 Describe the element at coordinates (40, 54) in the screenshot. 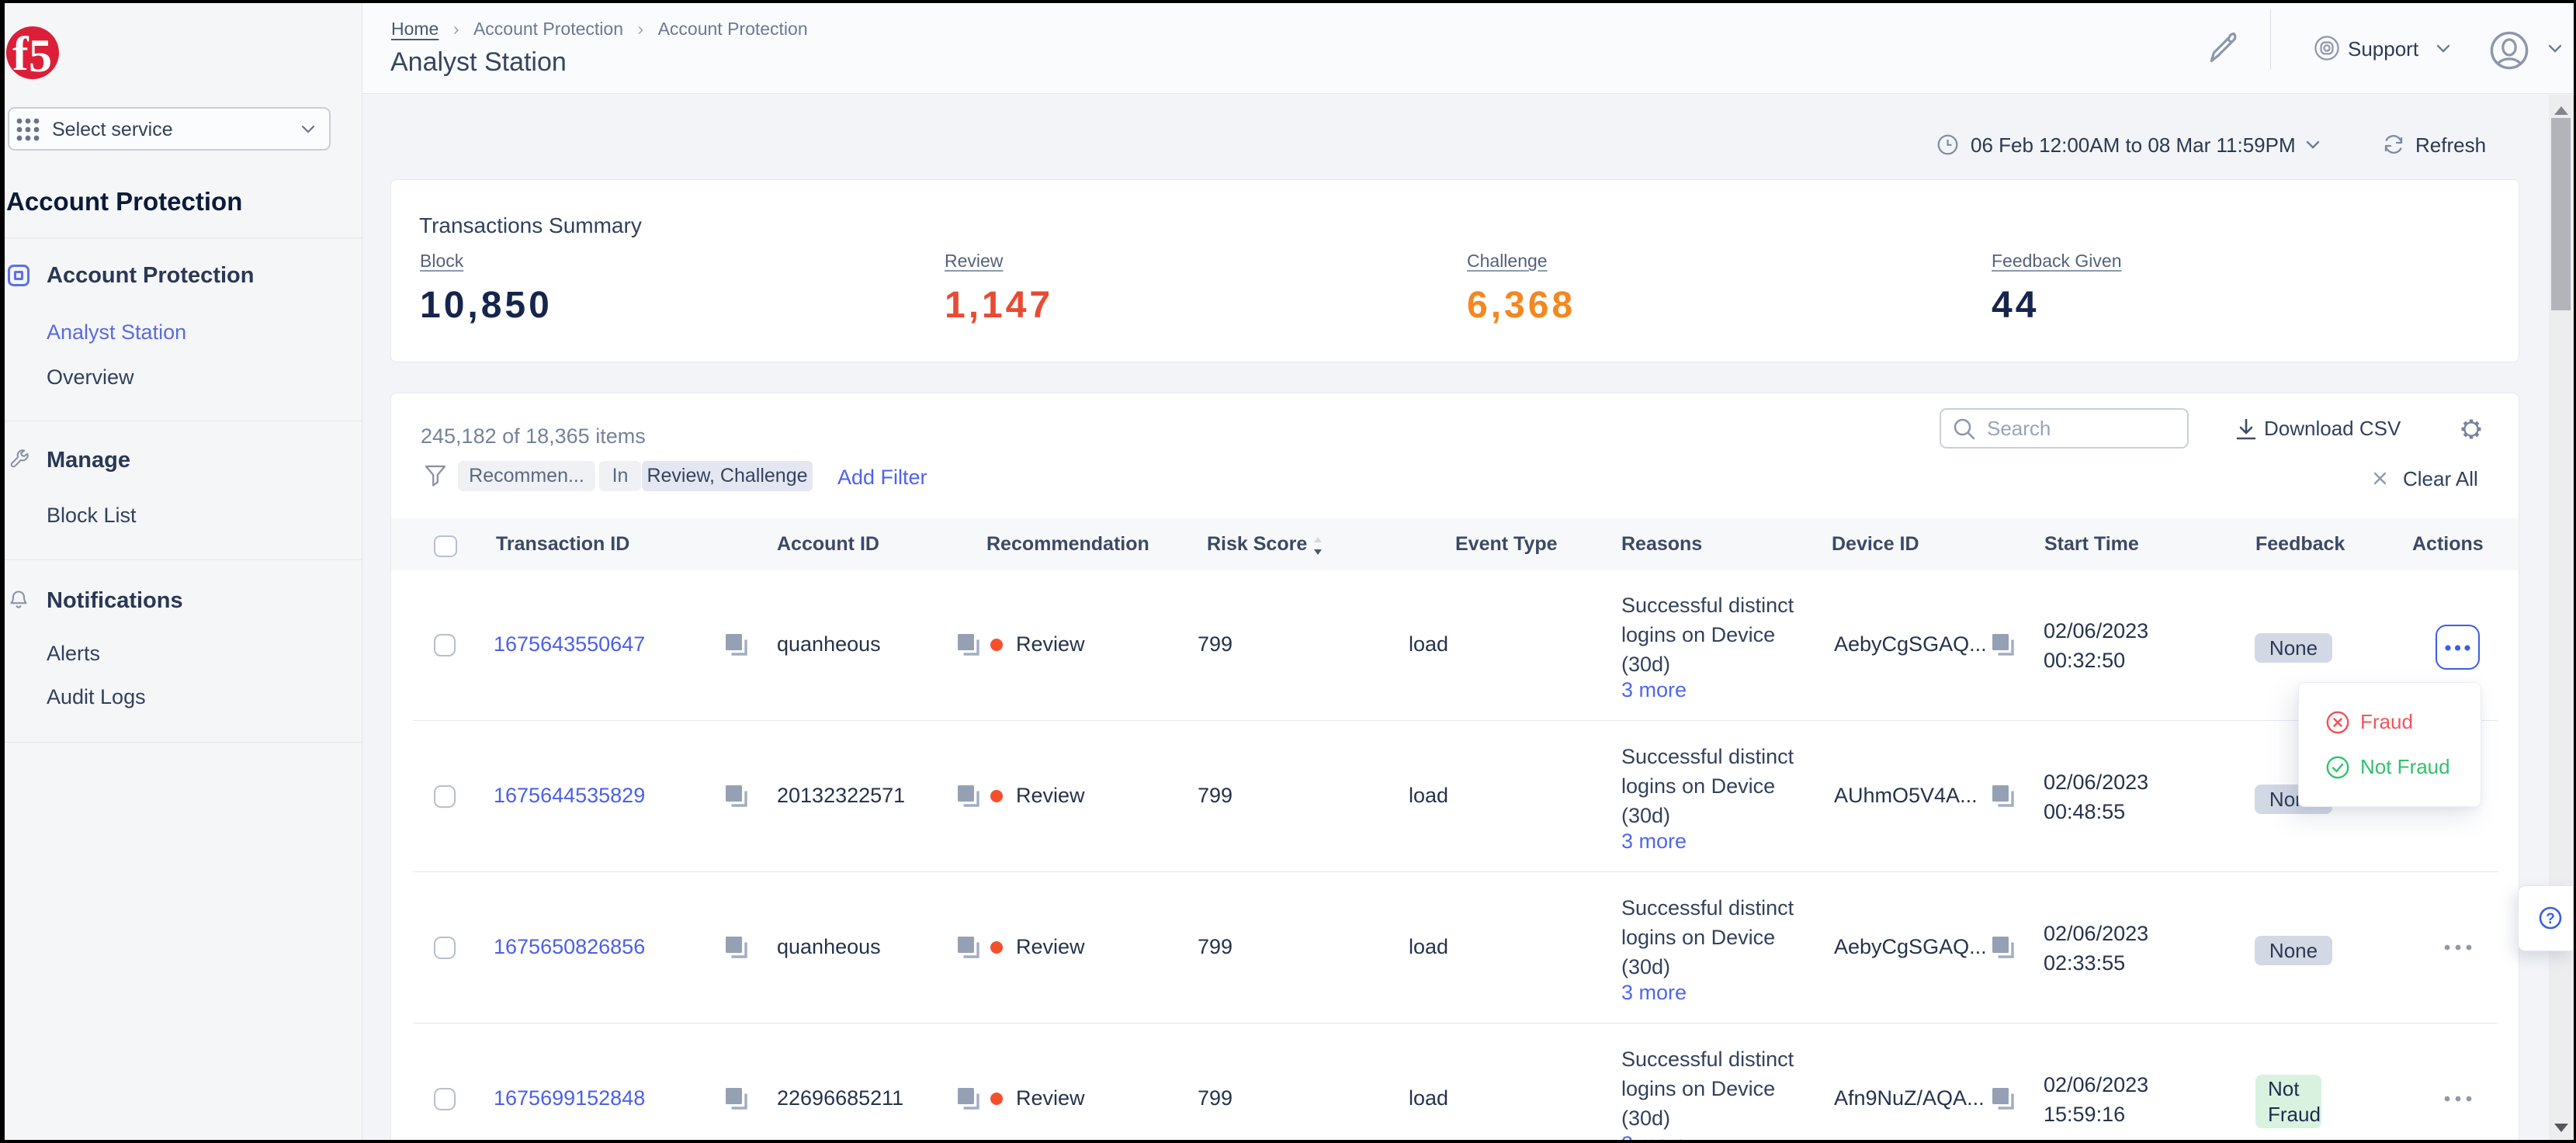

I see `svg-text: 5` at that location.